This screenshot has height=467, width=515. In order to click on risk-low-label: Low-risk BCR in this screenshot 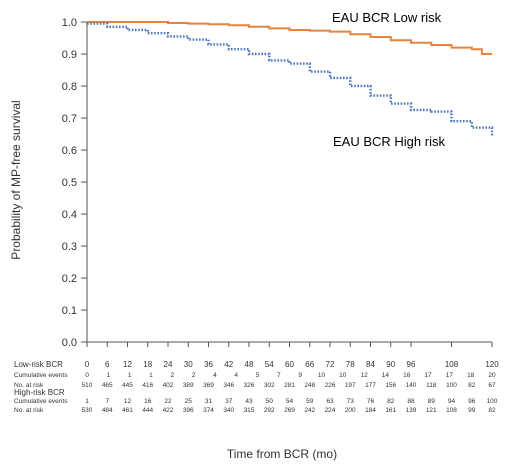, I will do `click(38, 364)`.